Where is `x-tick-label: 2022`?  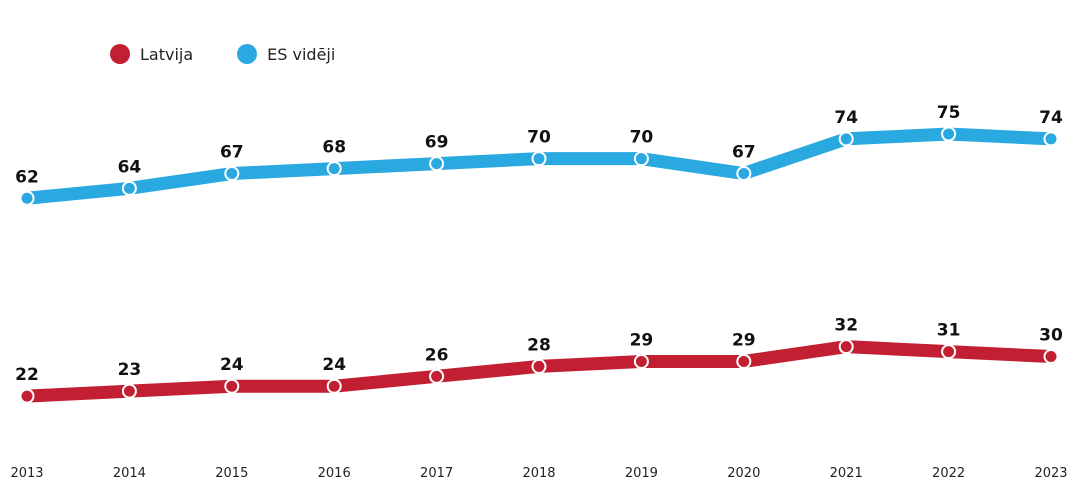 x-tick-label: 2022 is located at coordinates (948, 473).